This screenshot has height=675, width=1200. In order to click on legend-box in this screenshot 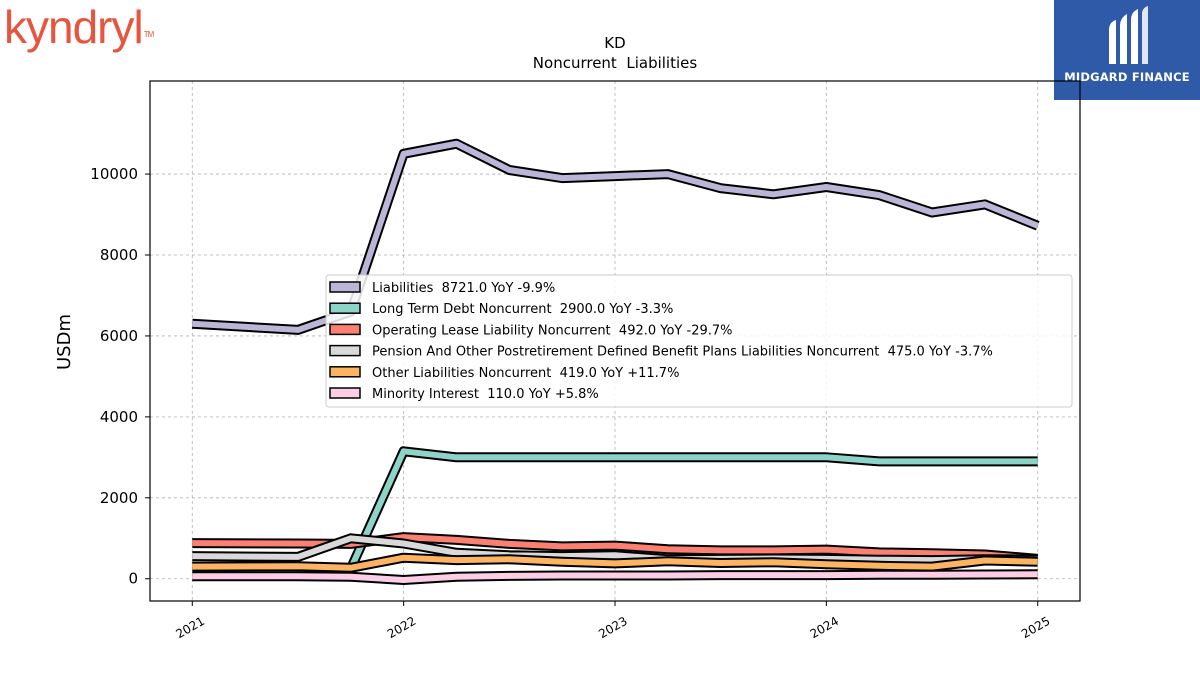, I will do `click(699, 341)`.